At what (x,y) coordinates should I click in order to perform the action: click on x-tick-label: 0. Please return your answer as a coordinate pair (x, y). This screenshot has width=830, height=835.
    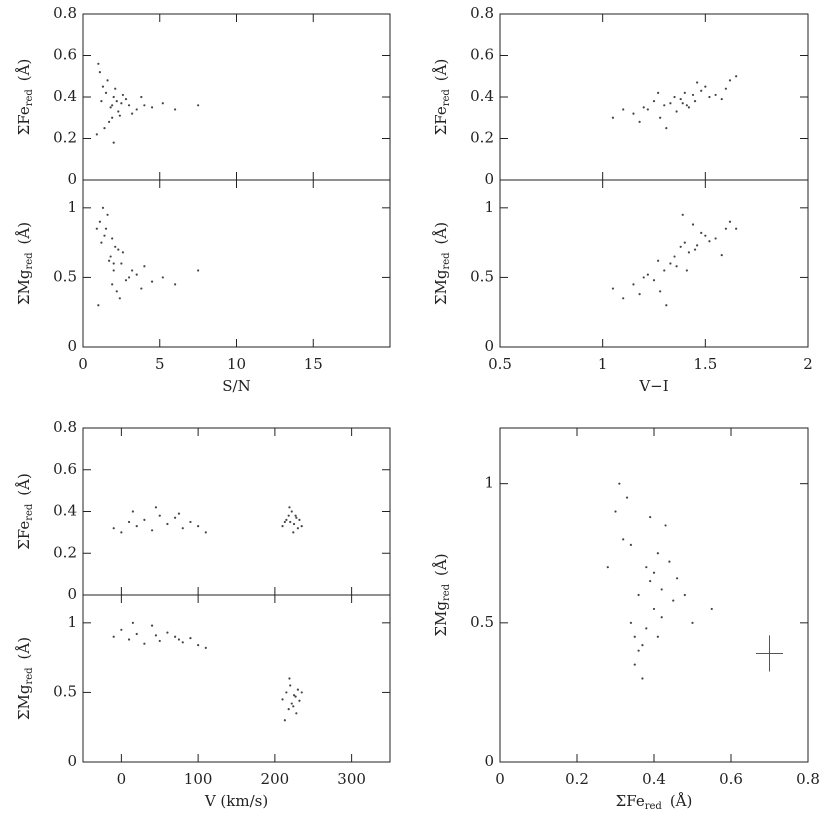
    Looking at the image, I should click on (122, 779).